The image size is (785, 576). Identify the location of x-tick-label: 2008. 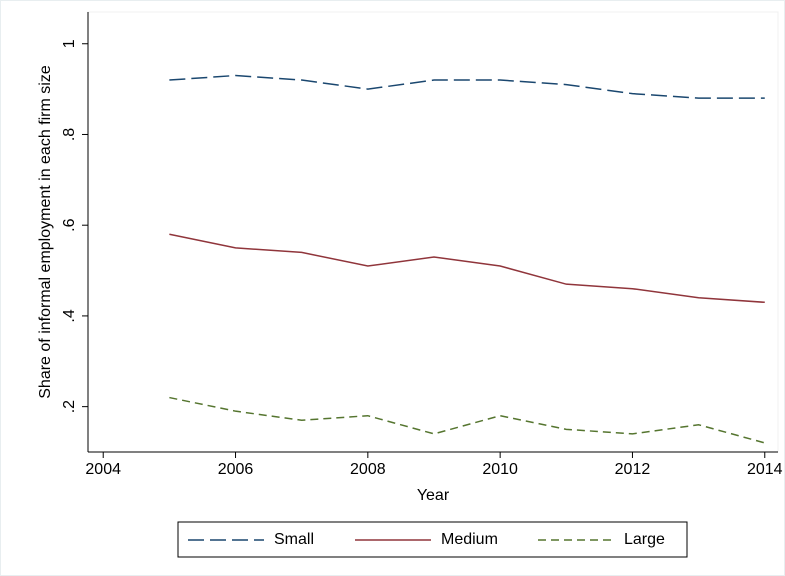
(368, 469).